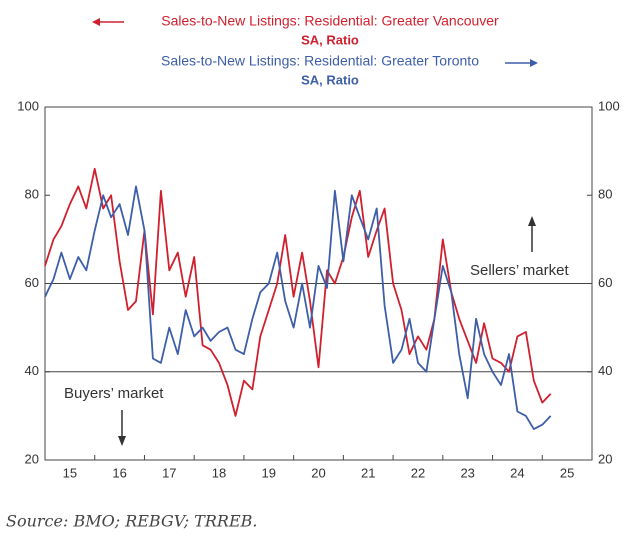  What do you see at coordinates (119, 472) in the screenshot?
I see `x-tick-label: 16` at bounding box center [119, 472].